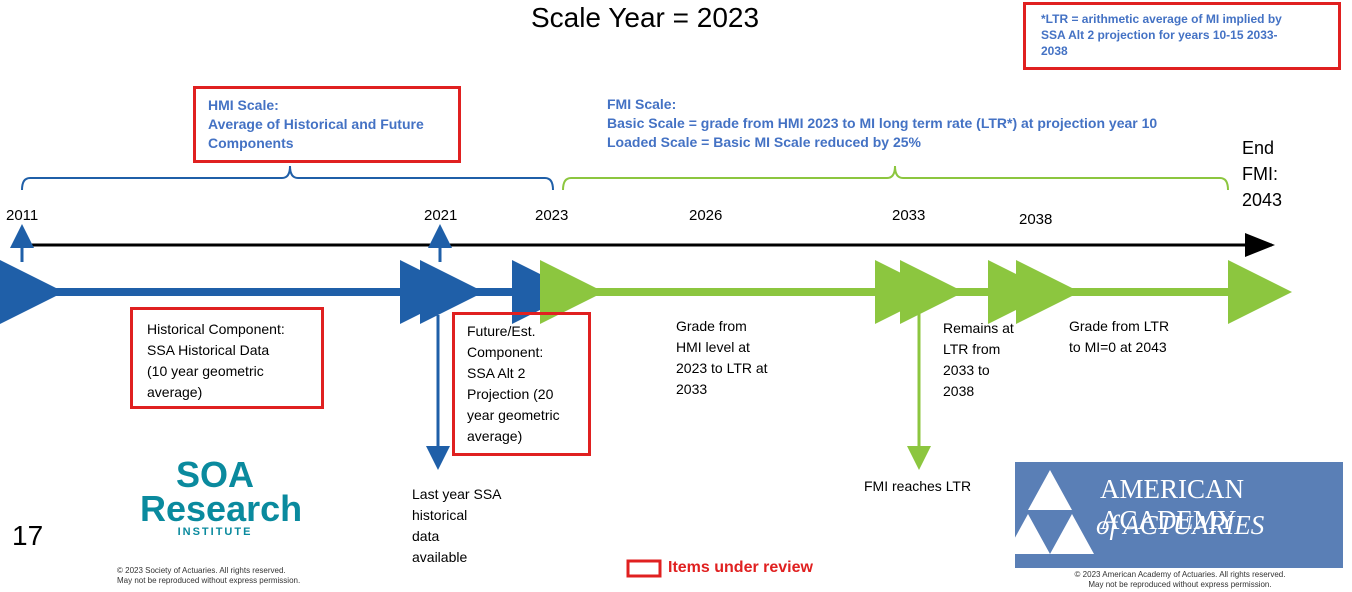  Describe the element at coordinates (510, 394) in the screenshot. I see `text-line: Projection (20` at that location.